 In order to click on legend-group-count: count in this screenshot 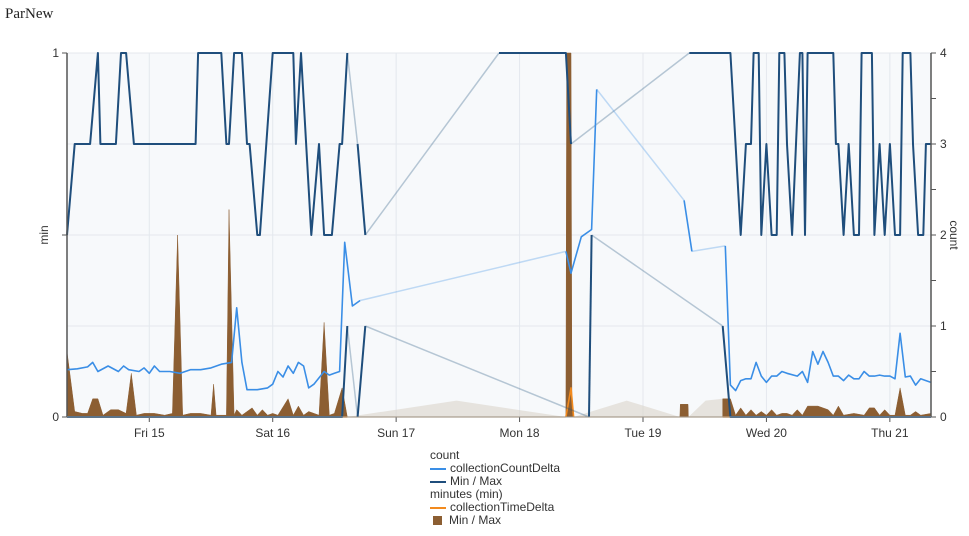, I will do `click(445, 455)`.